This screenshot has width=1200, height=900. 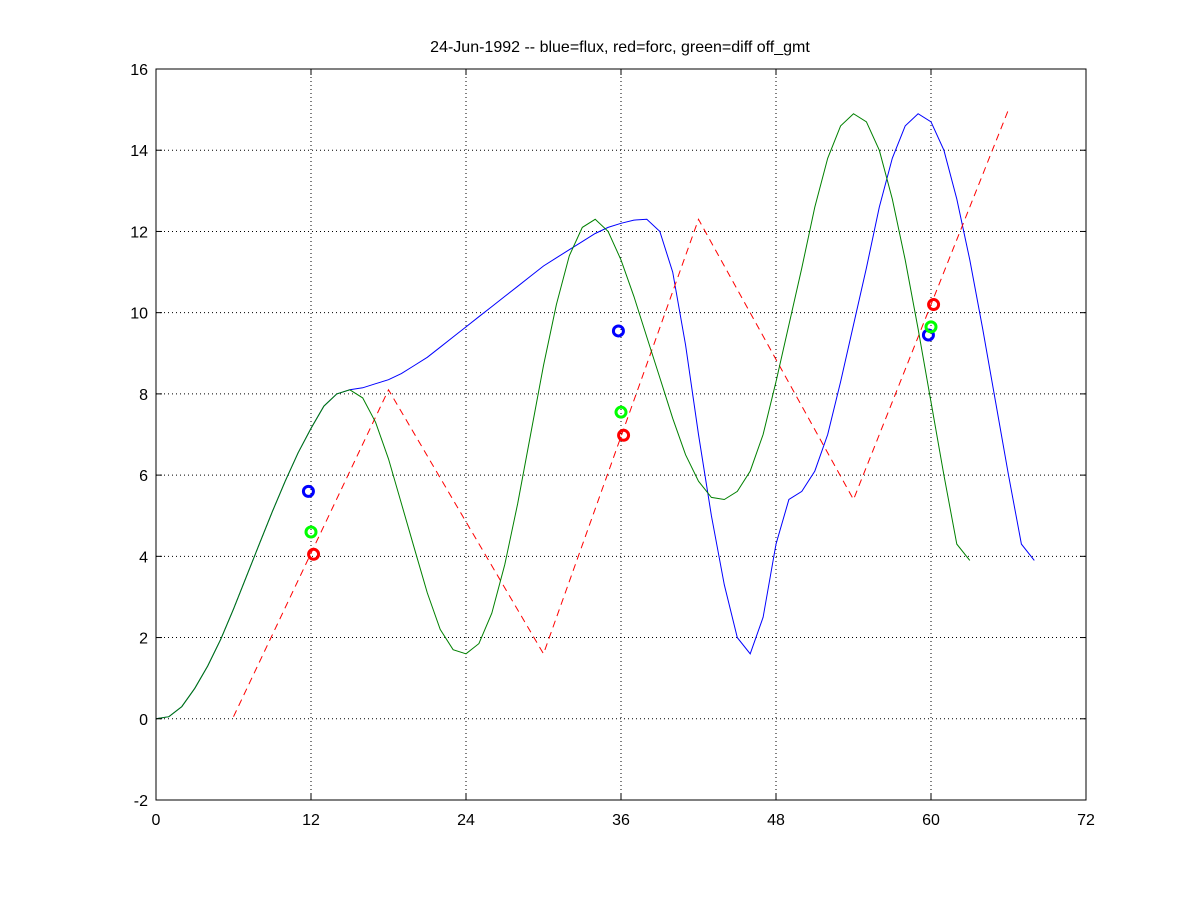 I want to click on x-tick-label: 12, so click(x=311, y=820).